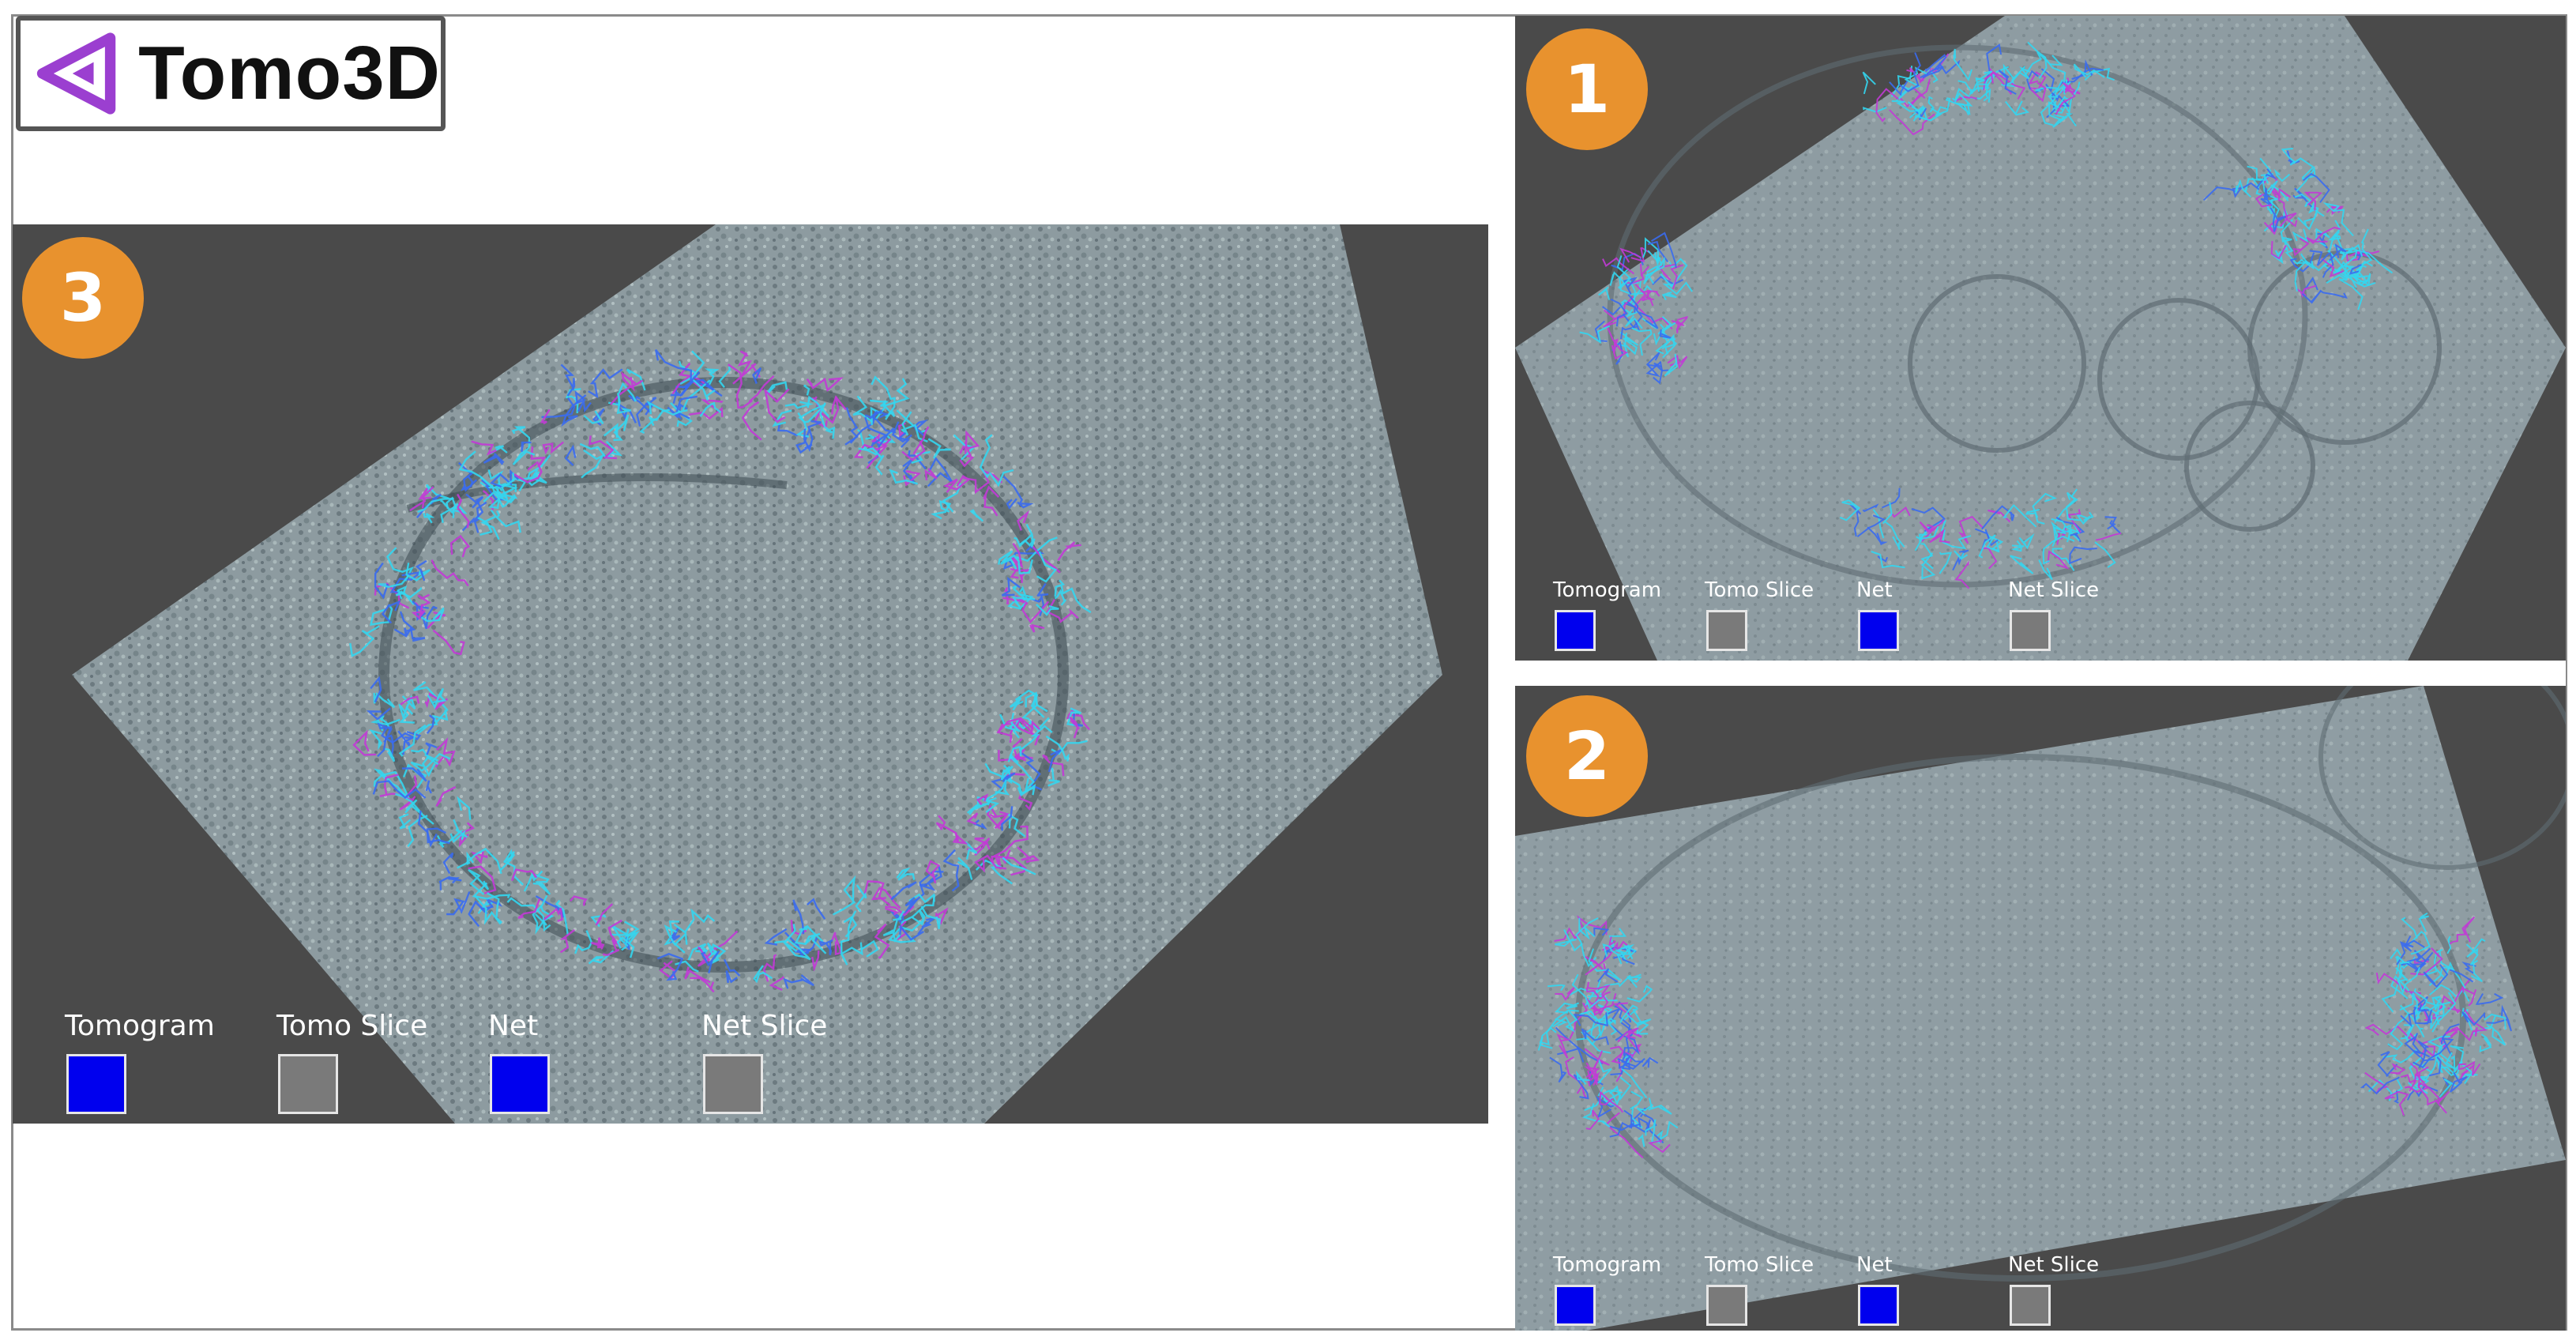 This screenshot has height=1344, width=2576. Describe the element at coordinates (76, 73) in the screenshot. I see `tomo3d-logo-icon` at that location.